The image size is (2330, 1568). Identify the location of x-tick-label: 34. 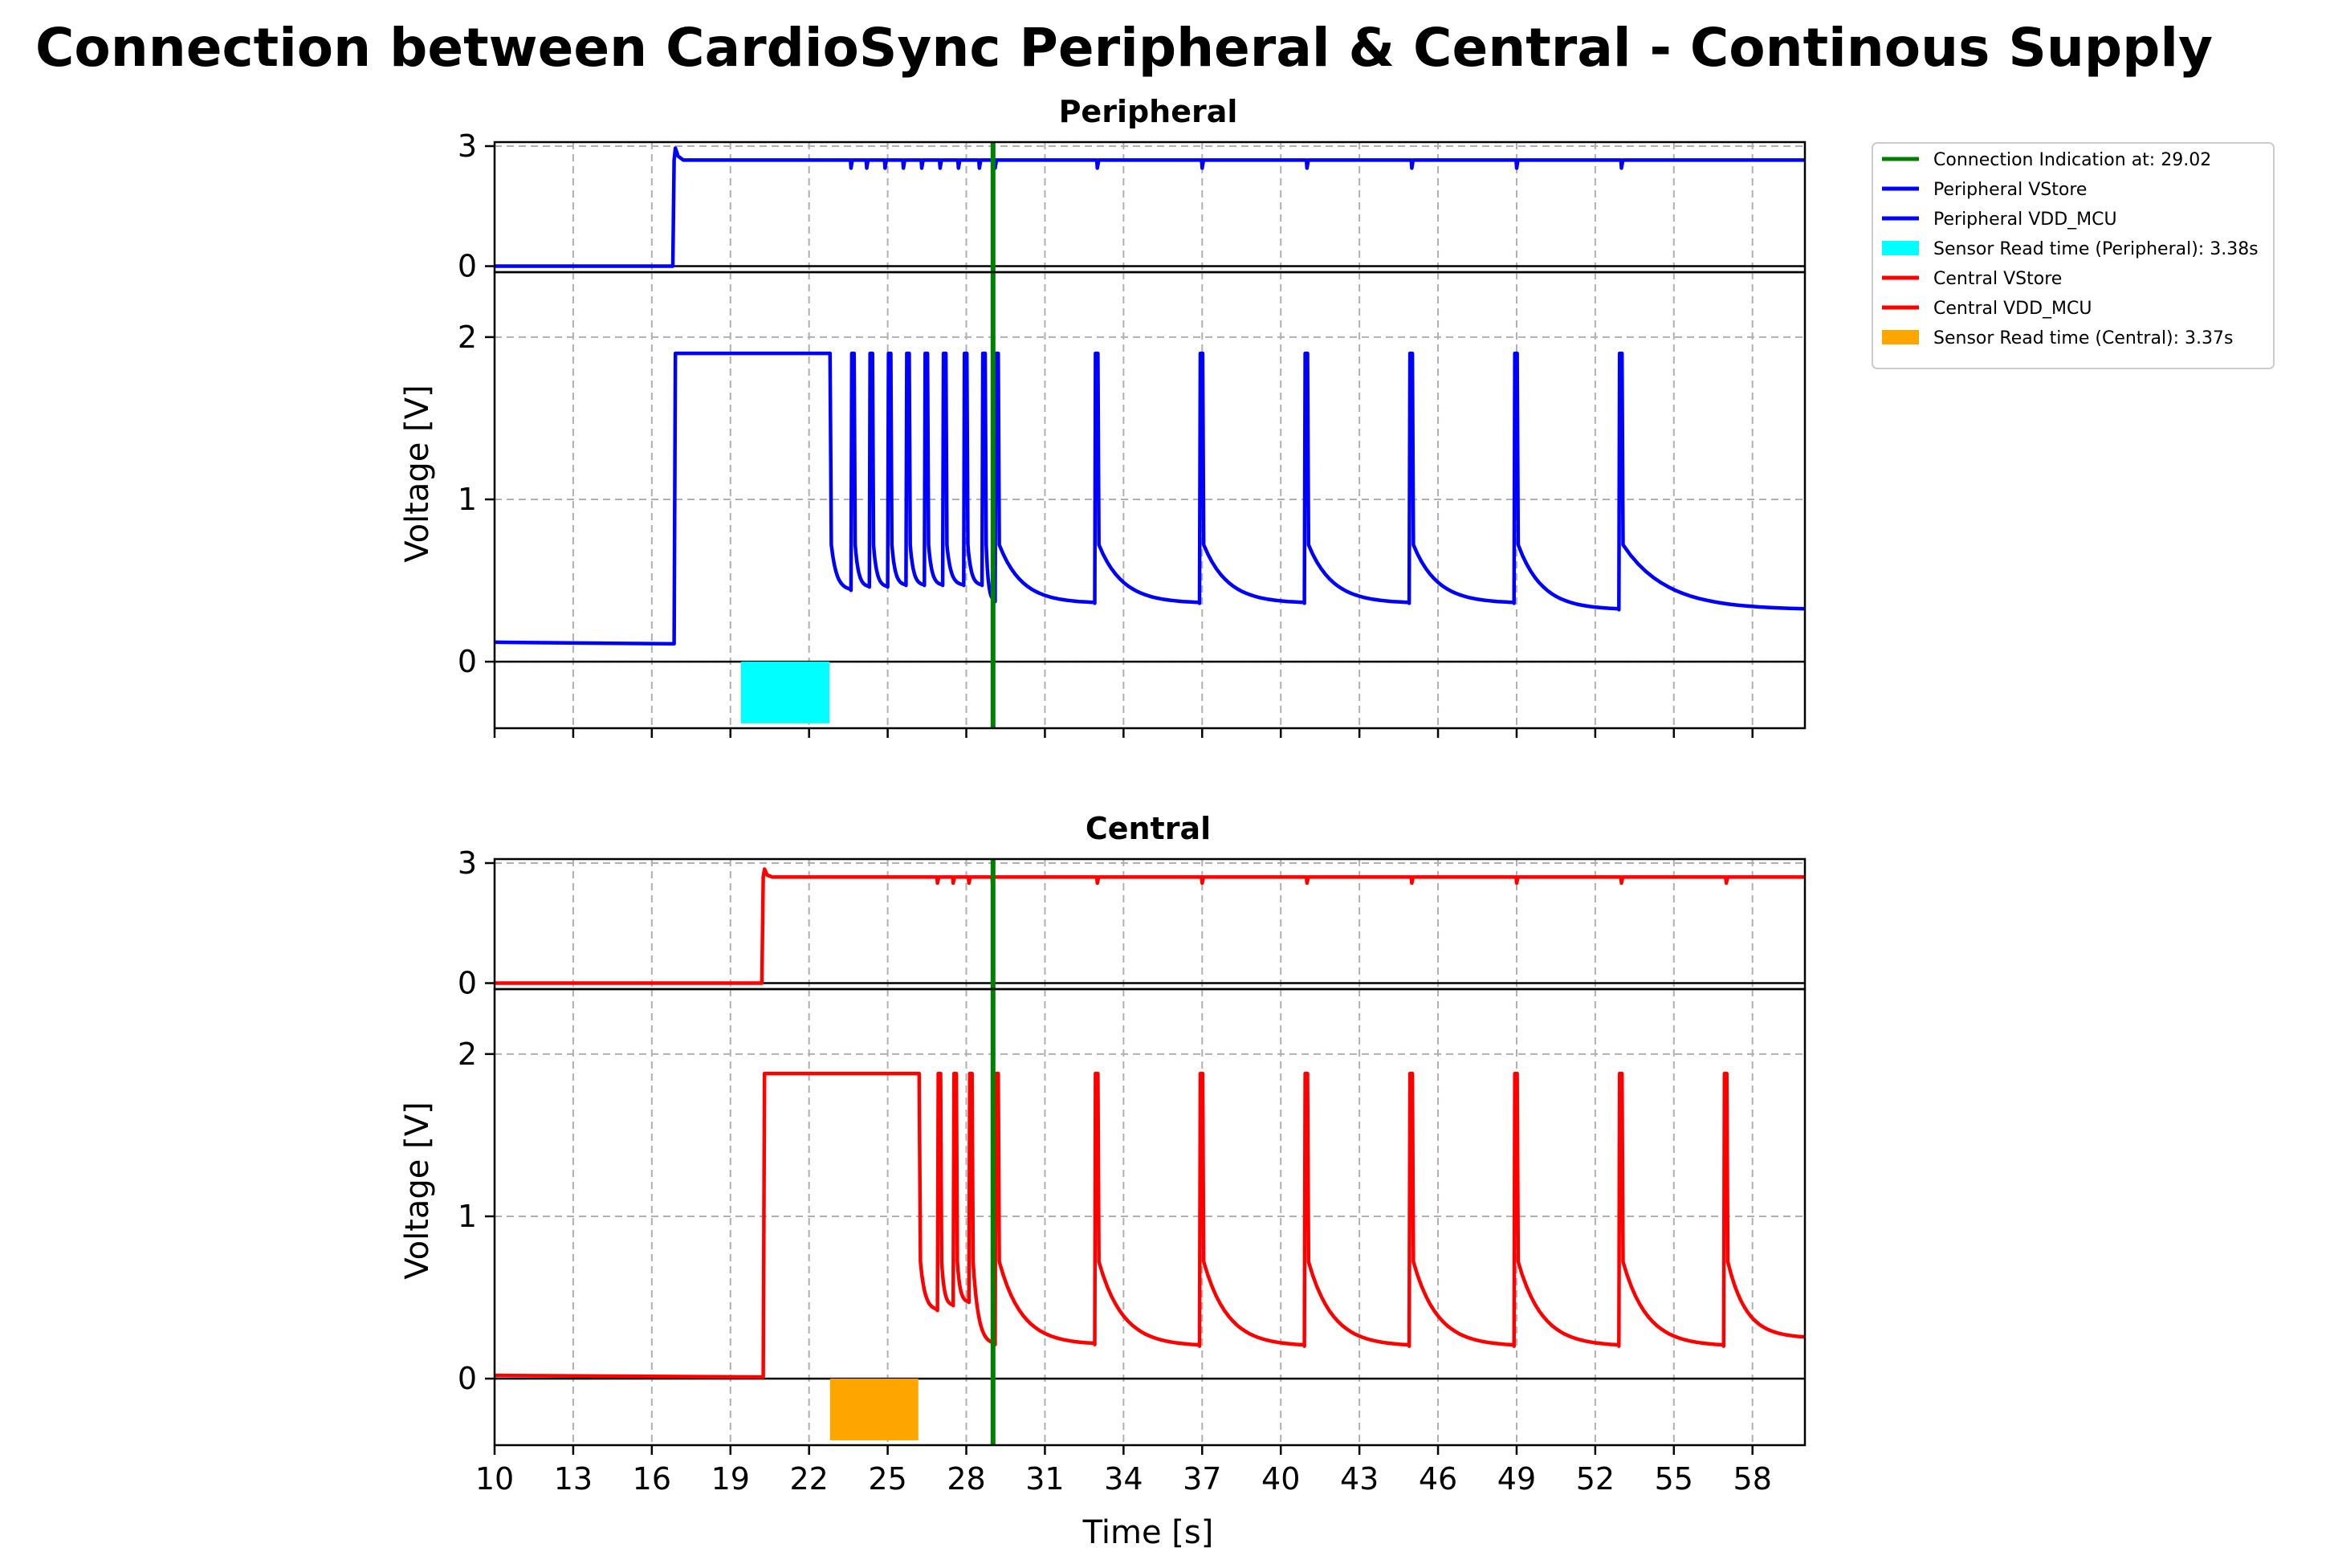
(1123, 1479).